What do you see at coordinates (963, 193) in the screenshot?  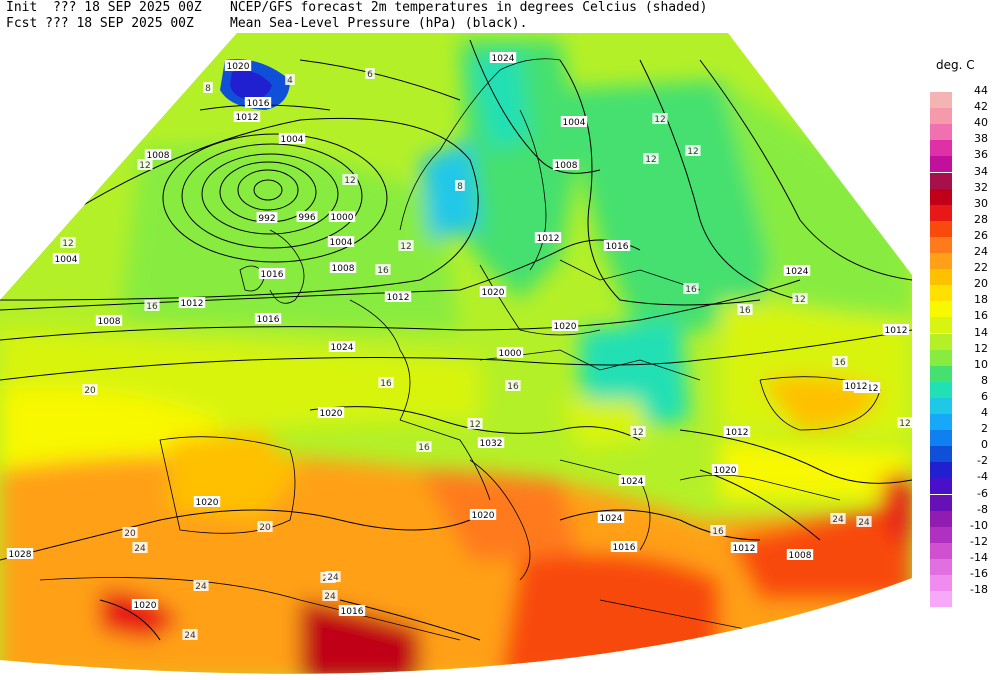 I see `legend-level: 32` at bounding box center [963, 193].